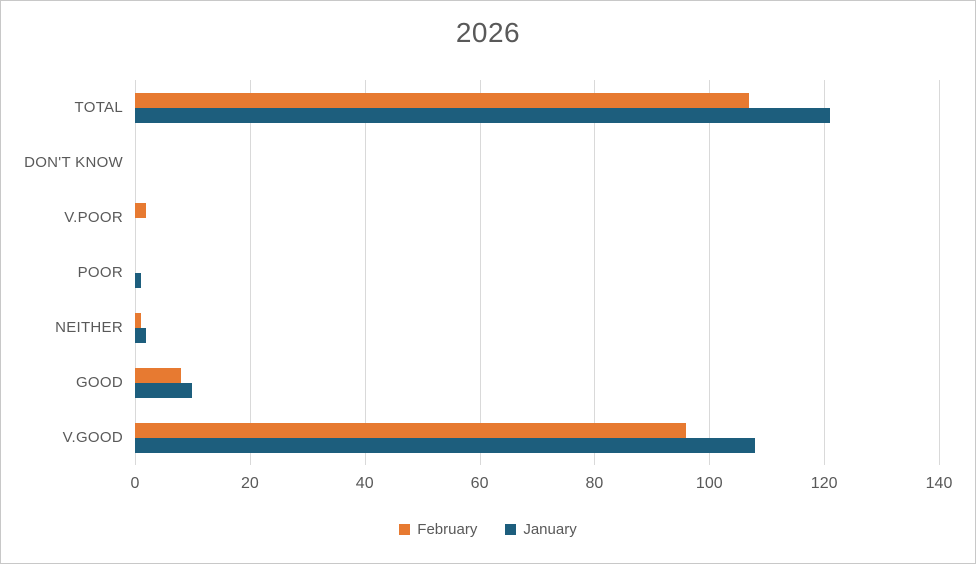 The width and height of the screenshot is (976, 564). I want to click on legend: February January, so click(488, 529).